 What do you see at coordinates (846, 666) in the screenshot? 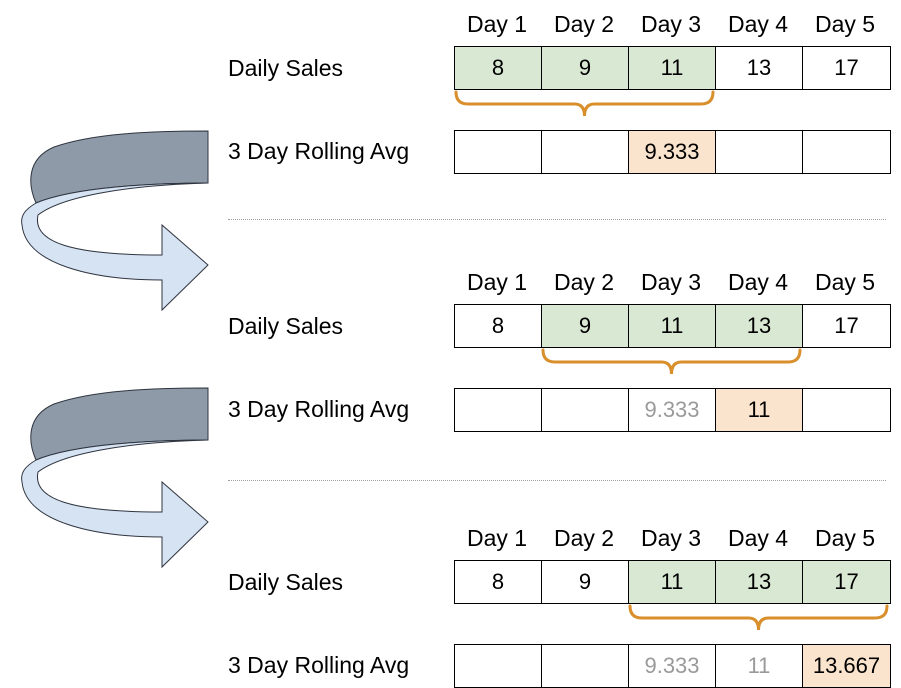
I see `avg-cell: 13.667` at bounding box center [846, 666].